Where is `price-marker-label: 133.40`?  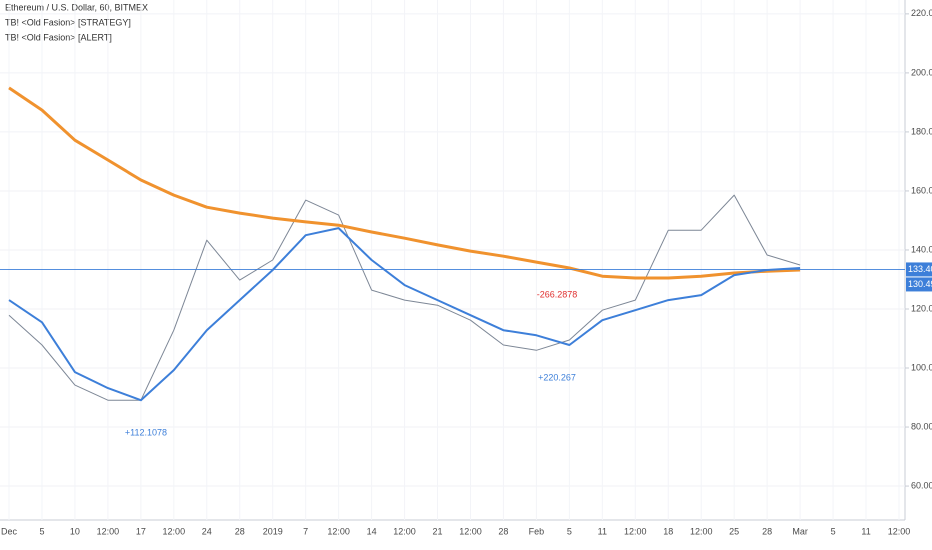 price-marker-label: 133.40 is located at coordinates (920, 269).